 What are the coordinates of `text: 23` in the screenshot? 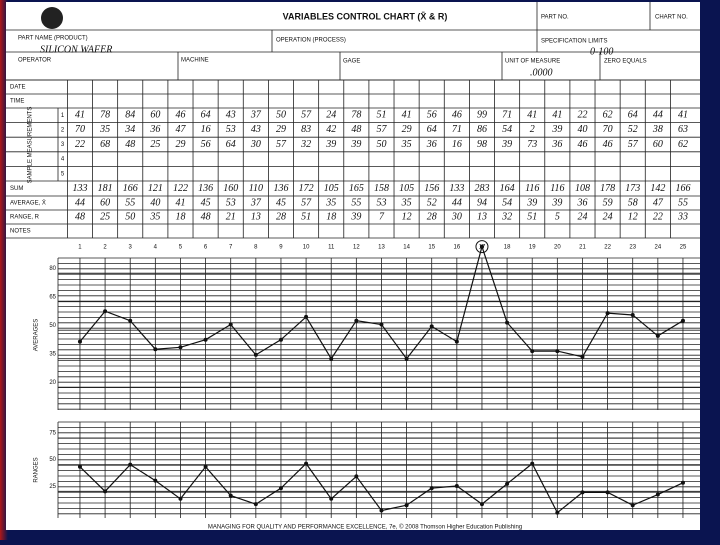 It's located at (632, 248).